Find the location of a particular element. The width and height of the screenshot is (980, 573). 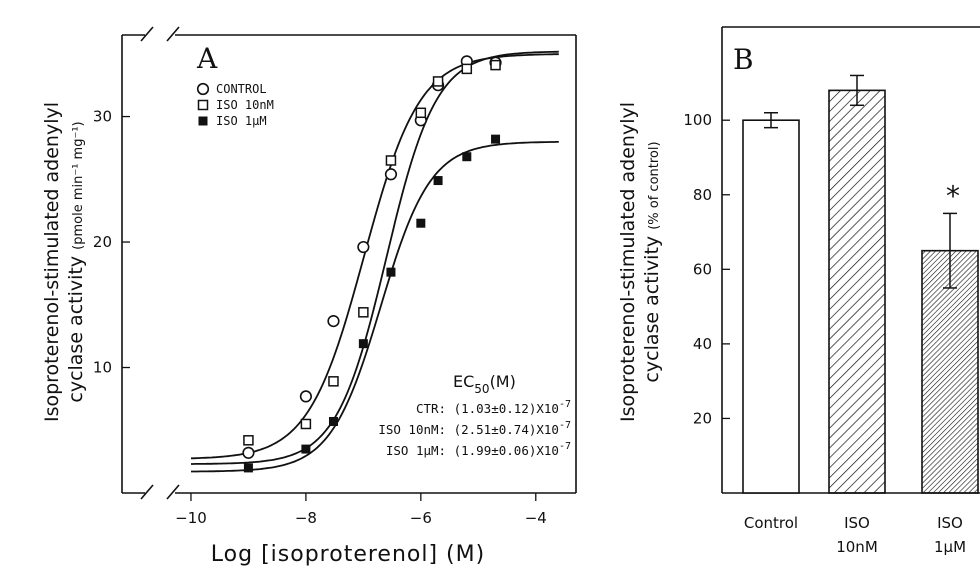

panel-a-y-ticks: 10 20 30 is located at coordinates (111, 242).